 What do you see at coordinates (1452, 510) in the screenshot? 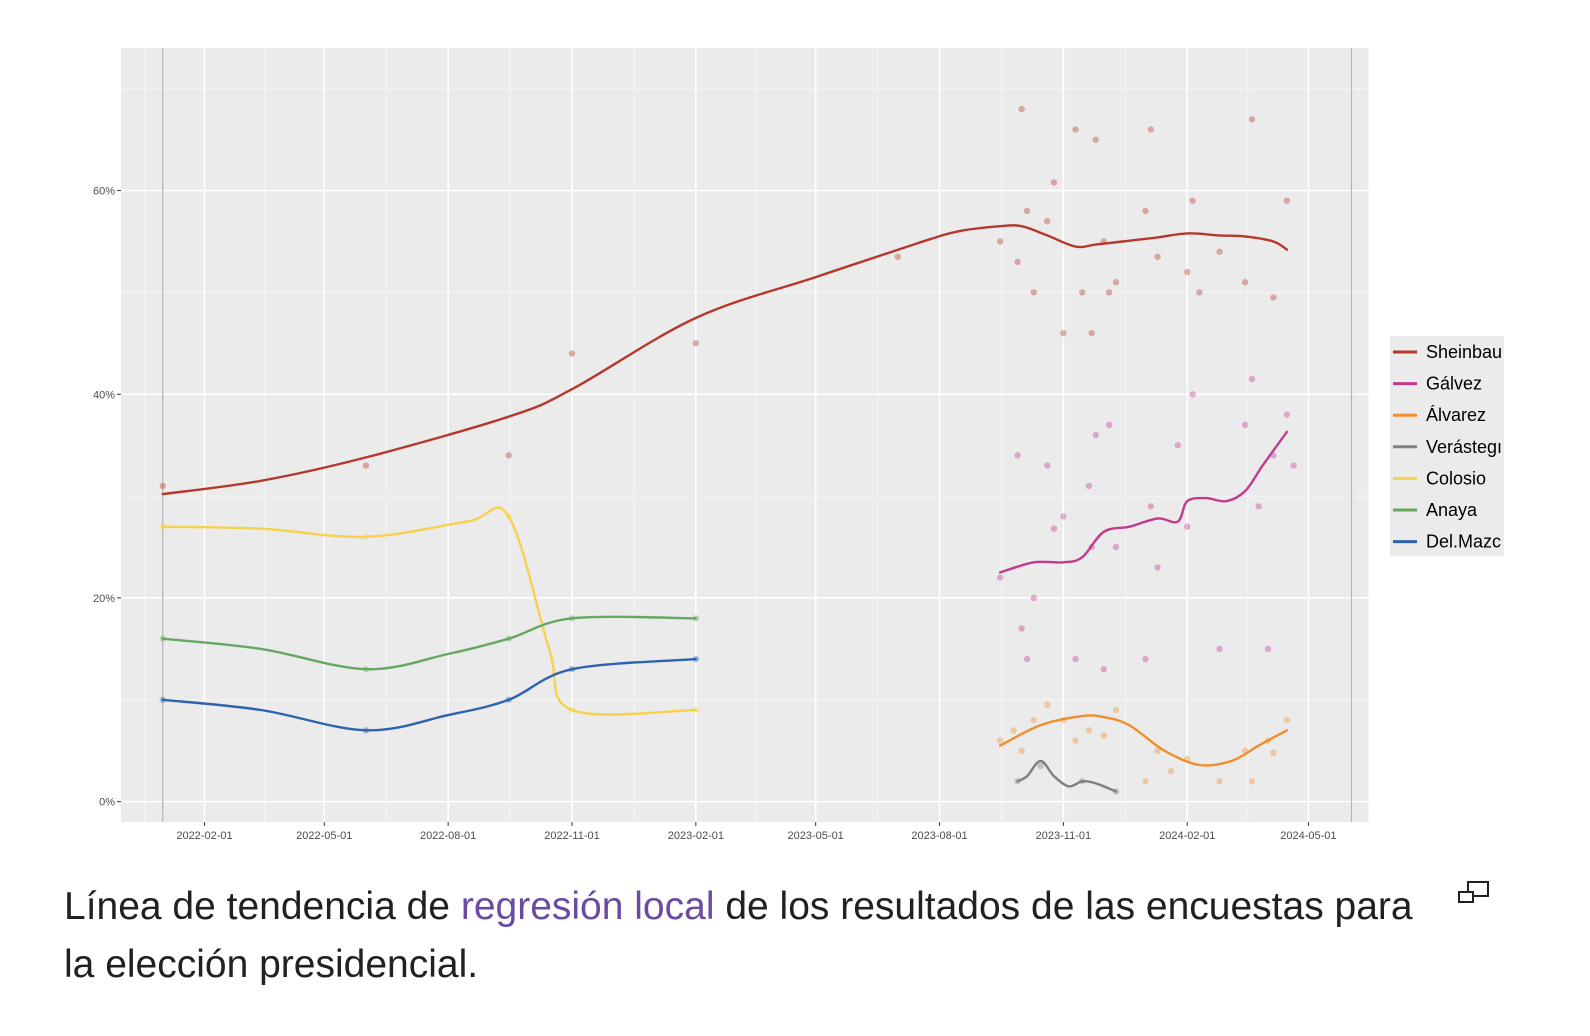
I see `legend-label-anaya: Anaya` at bounding box center [1452, 510].